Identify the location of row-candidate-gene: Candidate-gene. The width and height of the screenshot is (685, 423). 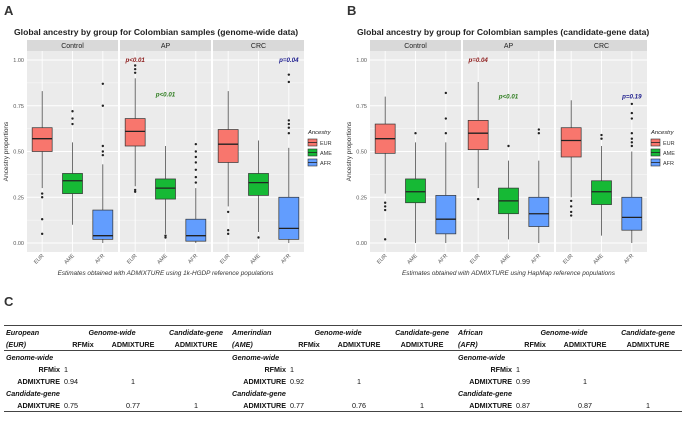
(485, 393).